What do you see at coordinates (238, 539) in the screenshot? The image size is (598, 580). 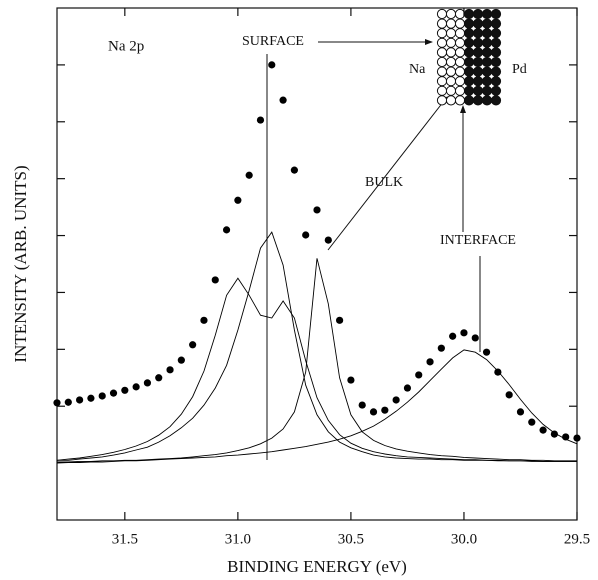 I see `x-tick-label: 31.0` at bounding box center [238, 539].